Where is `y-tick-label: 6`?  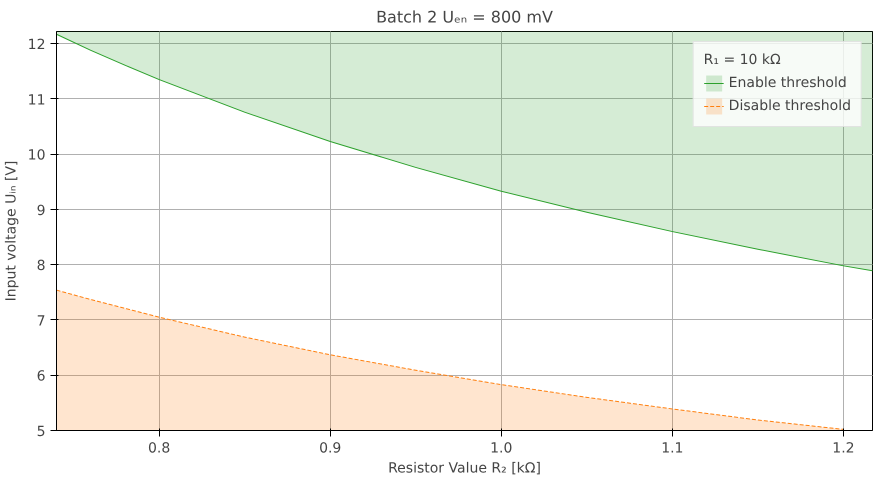 y-tick-label: 6 is located at coordinates (41, 376).